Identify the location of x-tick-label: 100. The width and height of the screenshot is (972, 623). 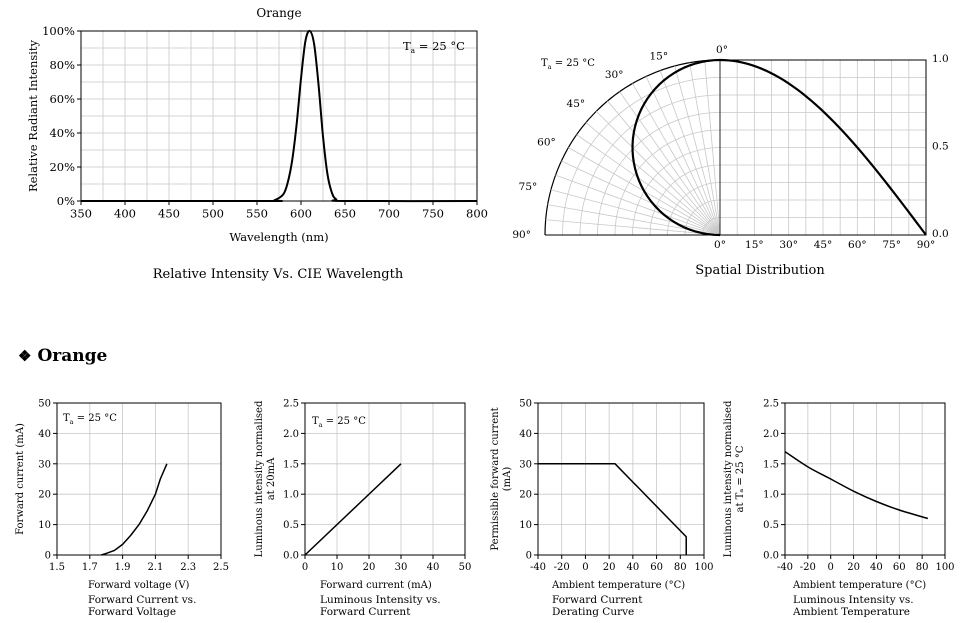
(944, 567).